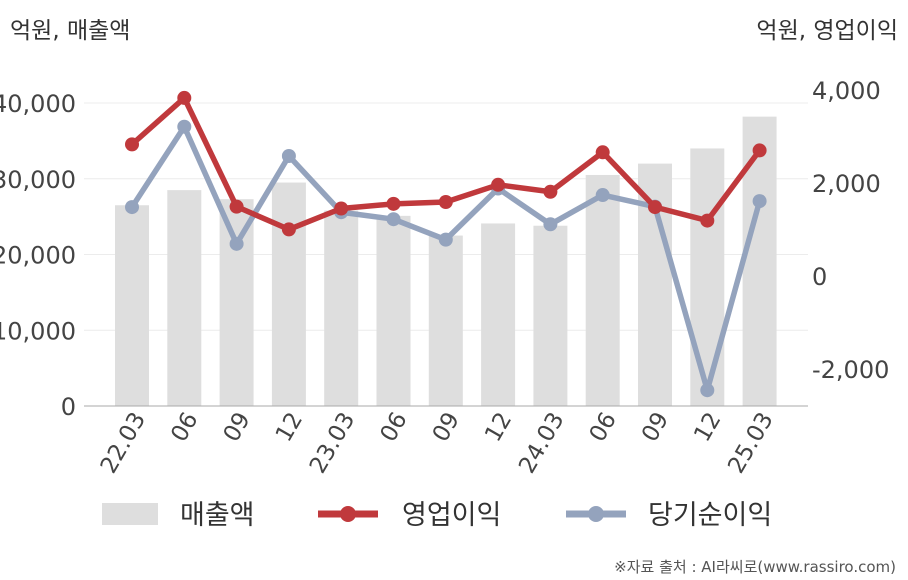  What do you see at coordinates (348, 514) in the screenshot?
I see `legend-marker-operating-profit` at bounding box center [348, 514].